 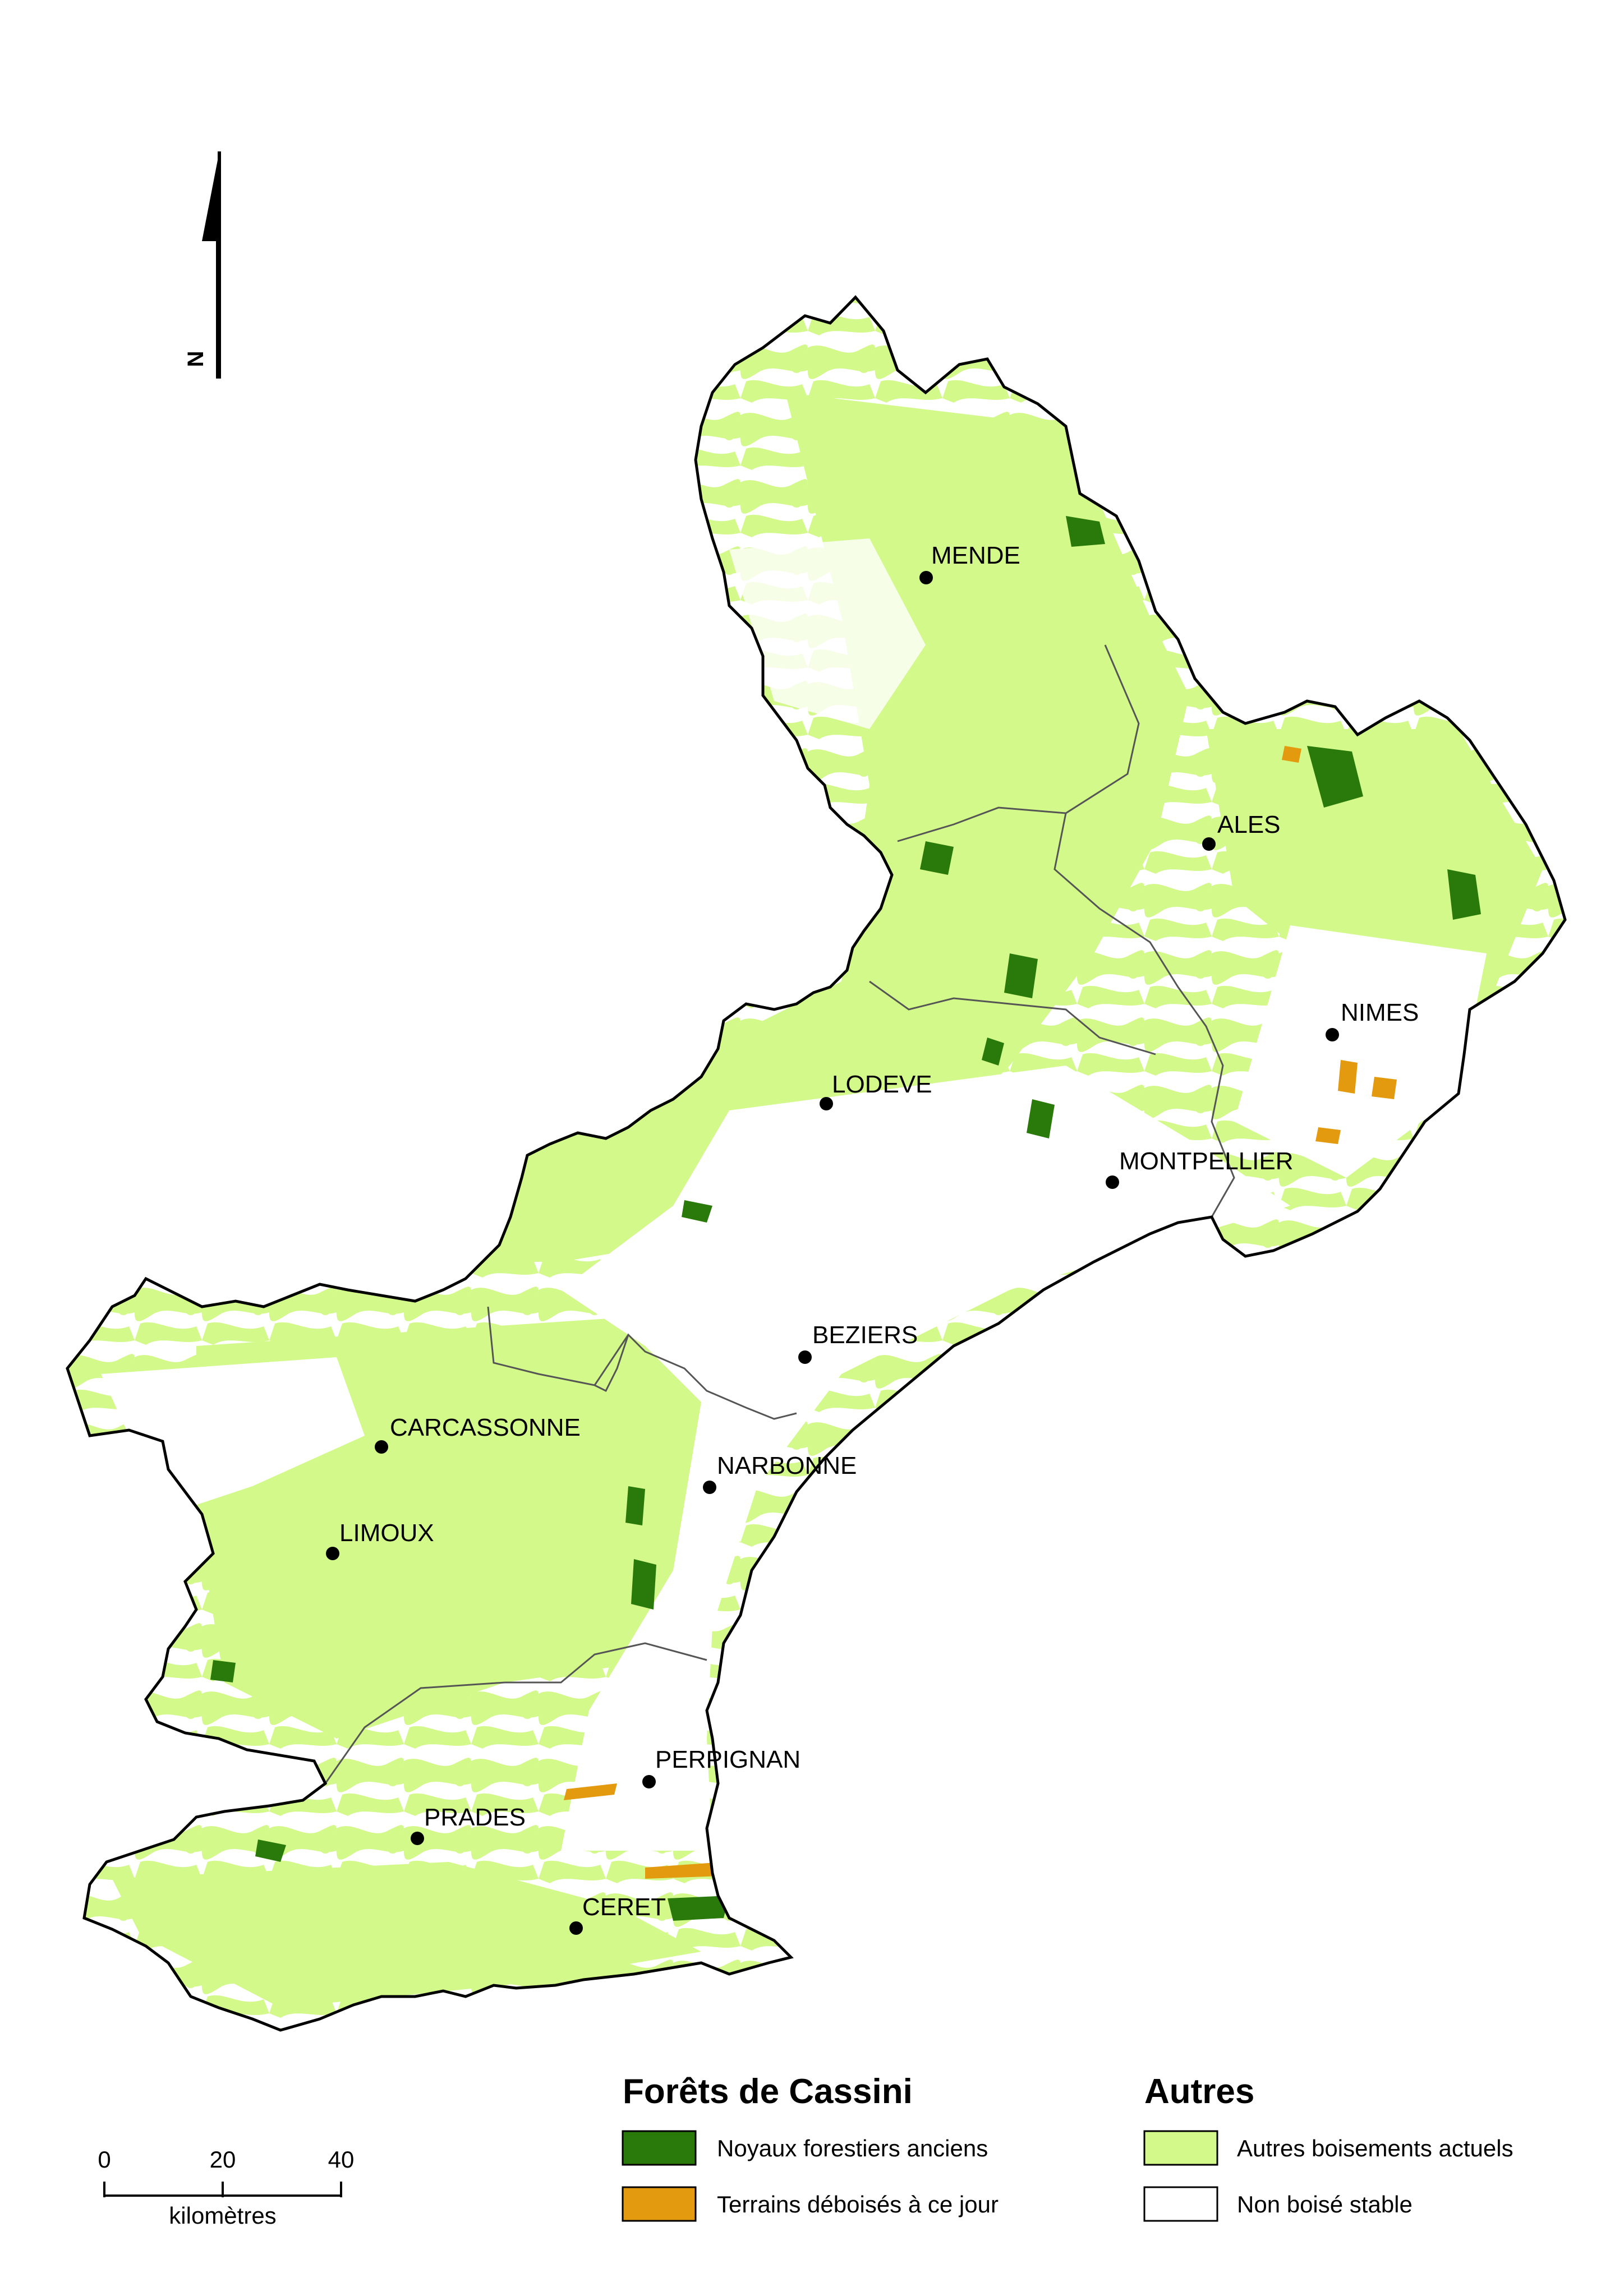 I want to click on city-label: PERPIGNAN, so click(x=728, y=1759).